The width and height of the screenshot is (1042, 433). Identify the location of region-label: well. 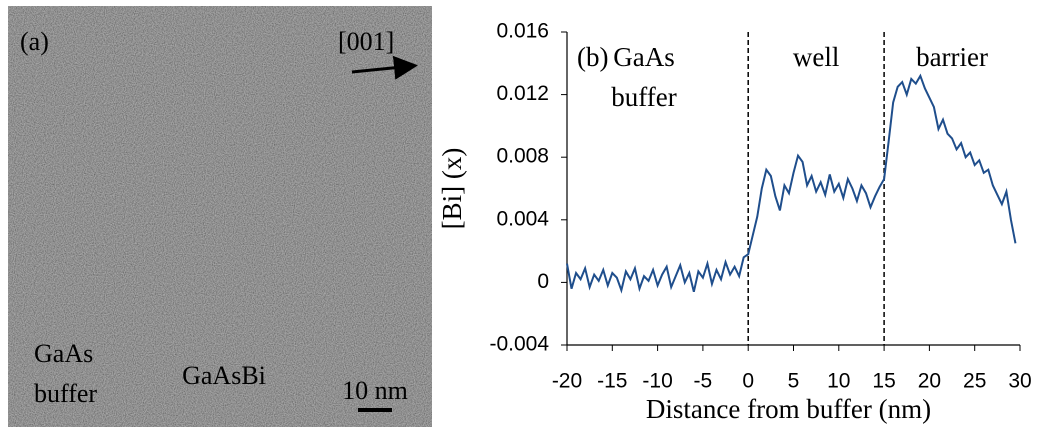
(816, 57).